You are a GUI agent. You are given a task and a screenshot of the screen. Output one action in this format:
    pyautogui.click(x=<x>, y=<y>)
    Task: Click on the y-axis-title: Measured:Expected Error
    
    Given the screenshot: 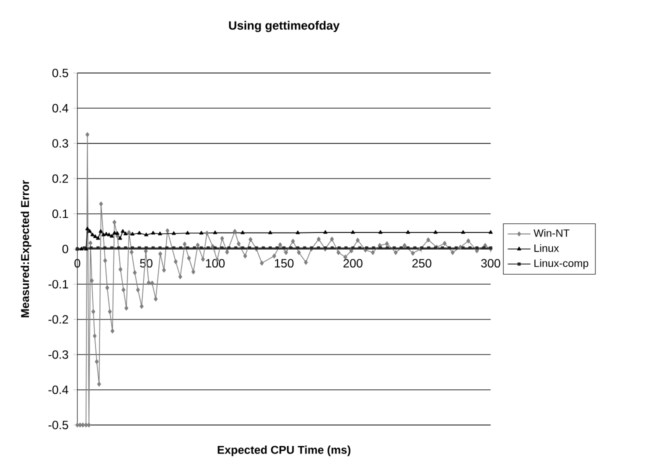 What is the action you would take?
    pyautogui.click(x=26, y=249)
    